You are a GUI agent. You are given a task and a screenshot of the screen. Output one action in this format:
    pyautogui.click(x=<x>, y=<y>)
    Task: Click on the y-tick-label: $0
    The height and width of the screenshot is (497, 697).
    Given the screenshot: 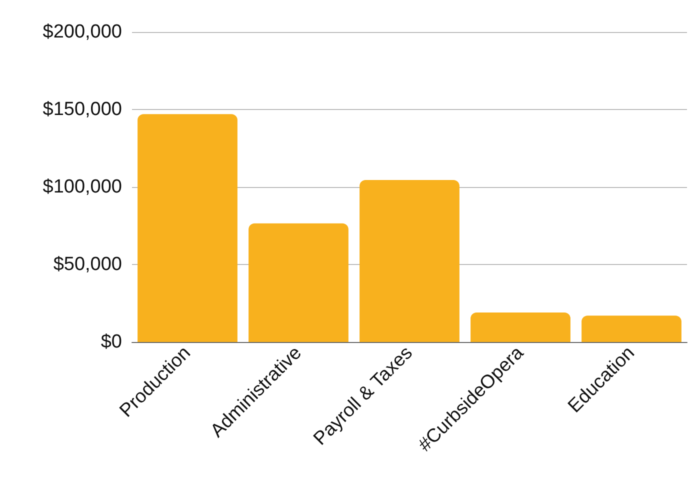 What is the action you would take?
    pyautogui.click(x=111, y=342)
    